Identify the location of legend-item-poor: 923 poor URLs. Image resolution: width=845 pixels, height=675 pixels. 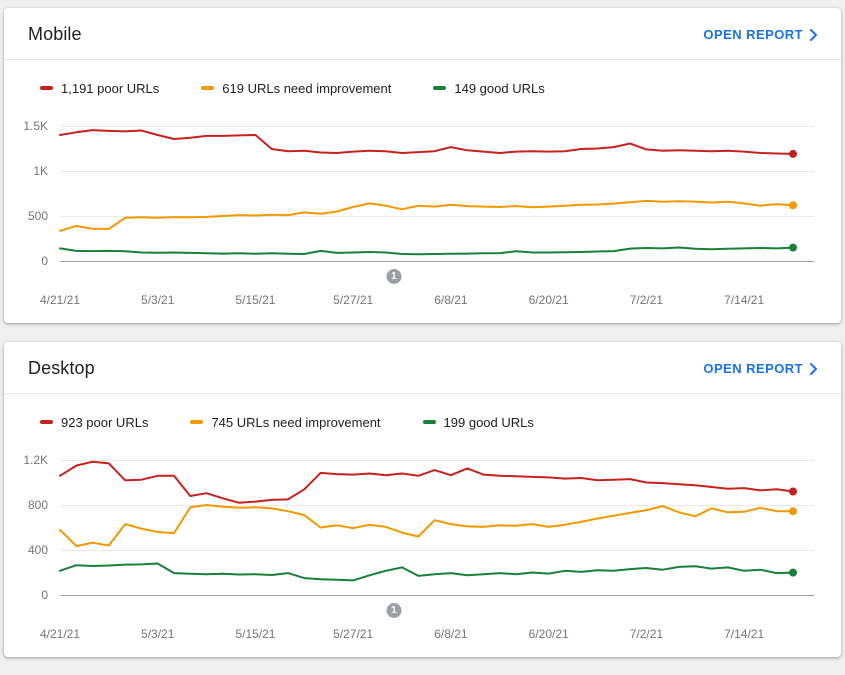
(94, 422).